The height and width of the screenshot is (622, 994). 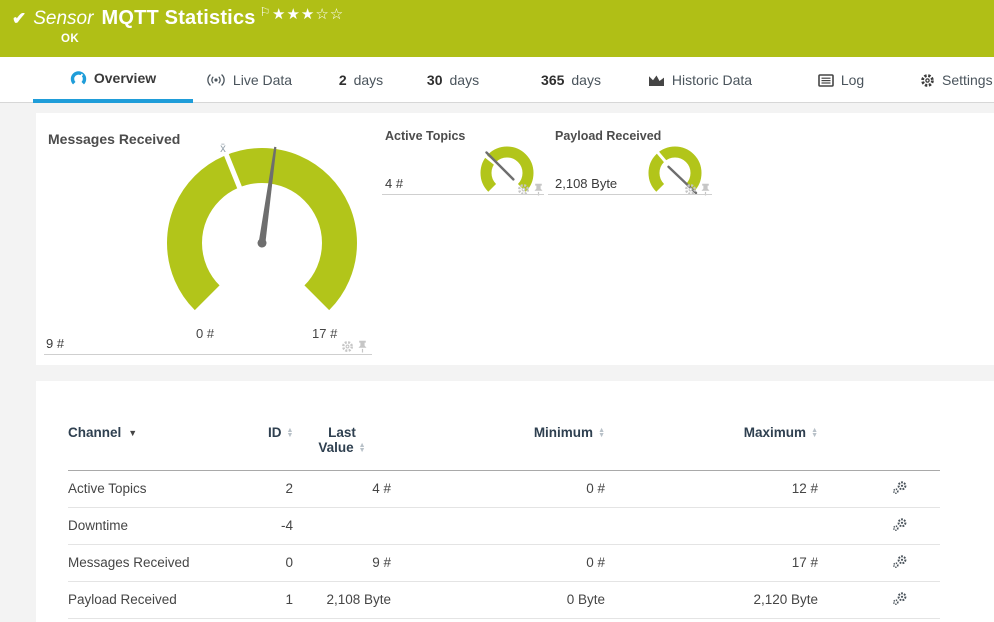 What do you see at coordinates (325, 333) in the screenshot?
I see `gauge-scale-max: 17 #` at bounding box center [325, 333].